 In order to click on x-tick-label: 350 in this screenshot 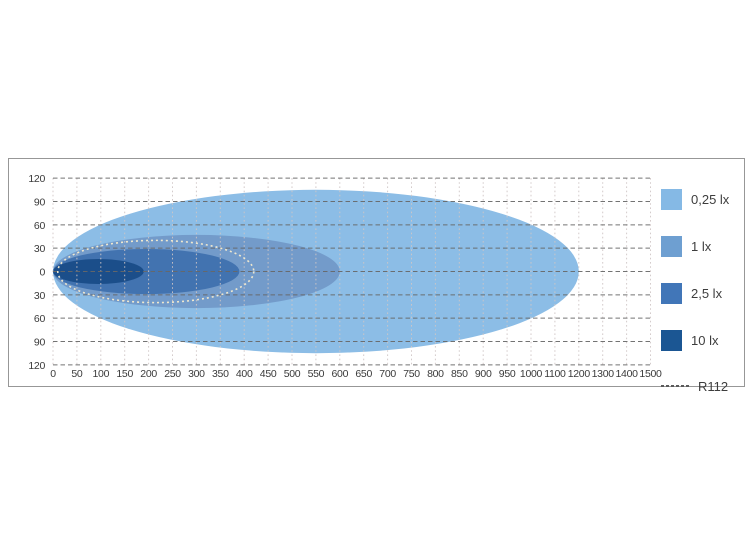, I will do `click(220, 374)`.